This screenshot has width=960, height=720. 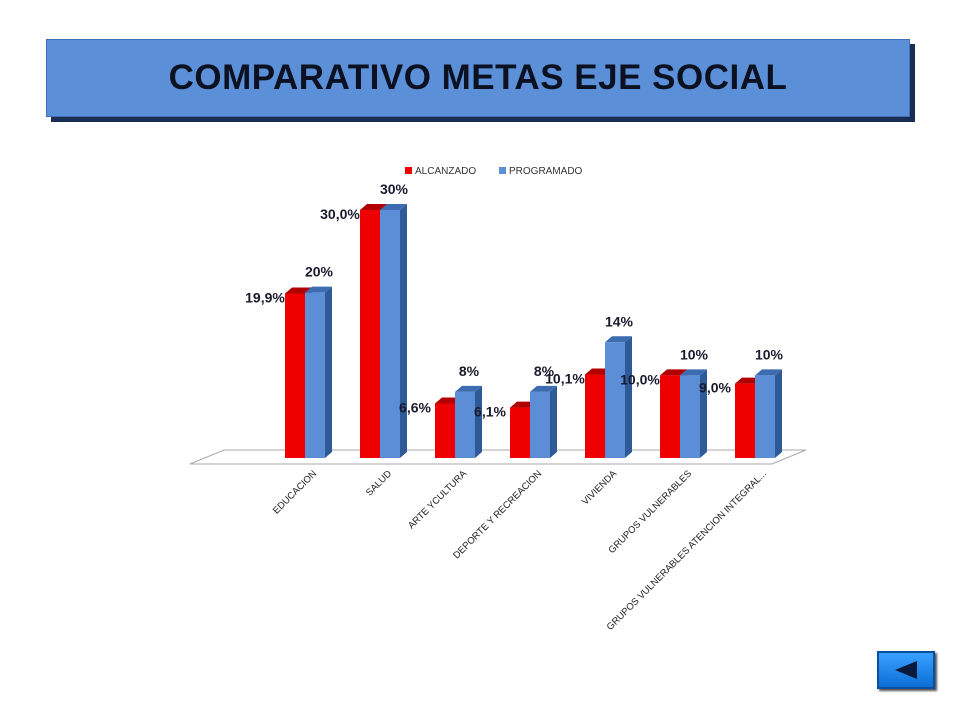 I want to click on category-label: EDUCACION, so click(x=295, y=492).